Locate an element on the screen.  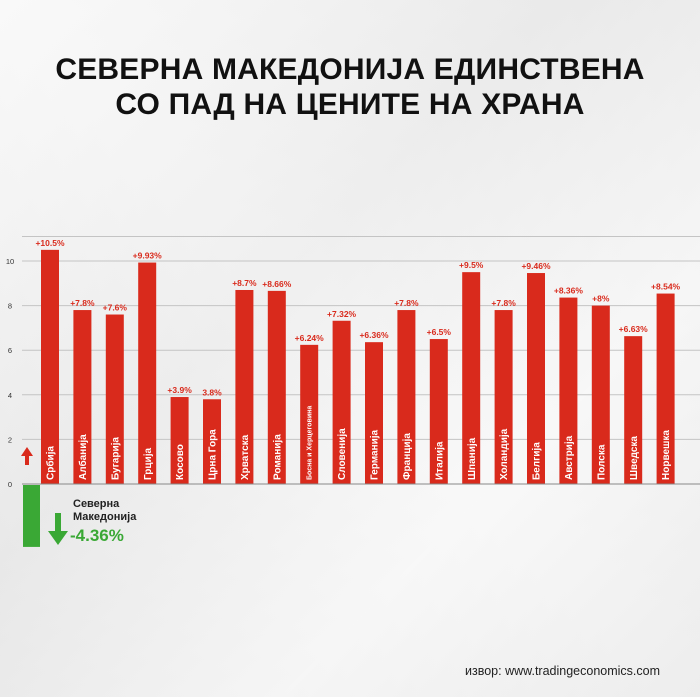
negative-category-line-1: Северна is located at coordinates (96, 504).